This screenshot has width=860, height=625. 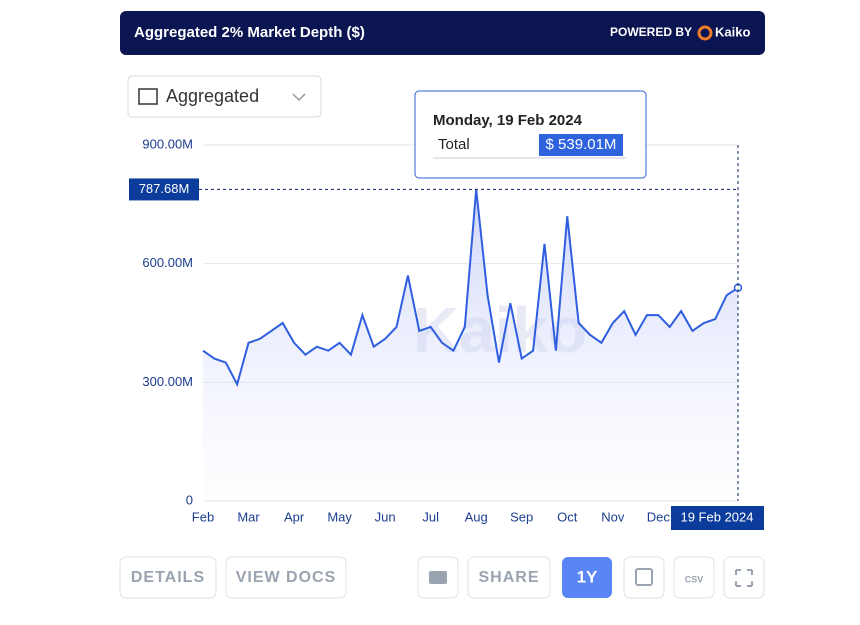 I want to click on calendar-icon, so click(x=644, y=577).